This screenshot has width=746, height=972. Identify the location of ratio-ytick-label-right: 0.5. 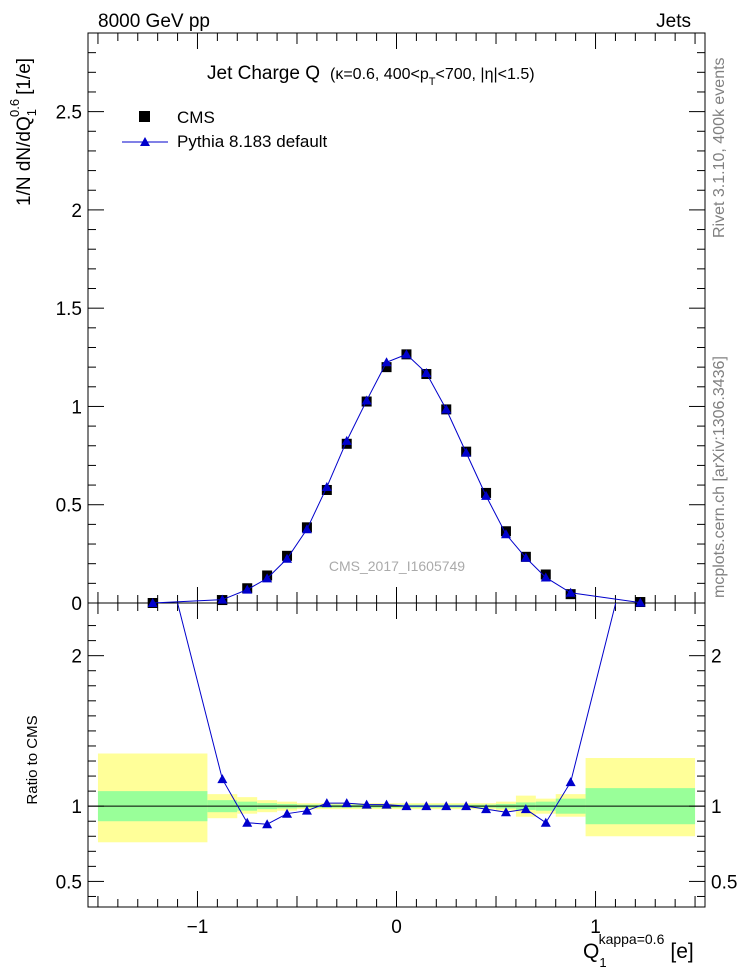
(724, 882).